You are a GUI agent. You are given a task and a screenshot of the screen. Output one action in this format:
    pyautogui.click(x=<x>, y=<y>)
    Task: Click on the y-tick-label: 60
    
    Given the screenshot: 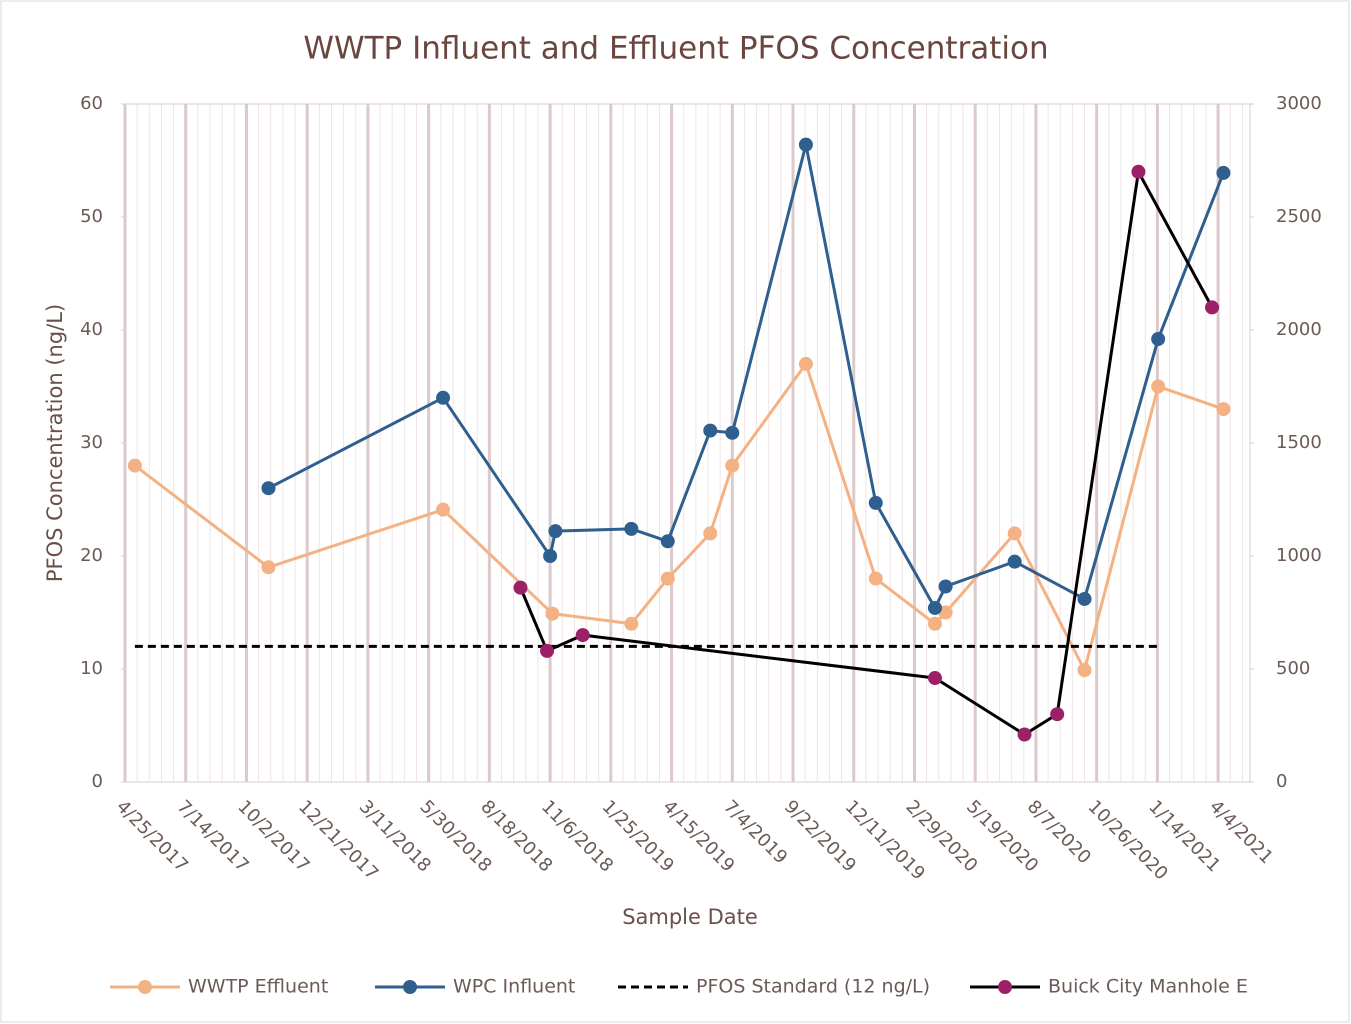 What is the action you would take?
    pyautogui.click(x=91, y=103)
    